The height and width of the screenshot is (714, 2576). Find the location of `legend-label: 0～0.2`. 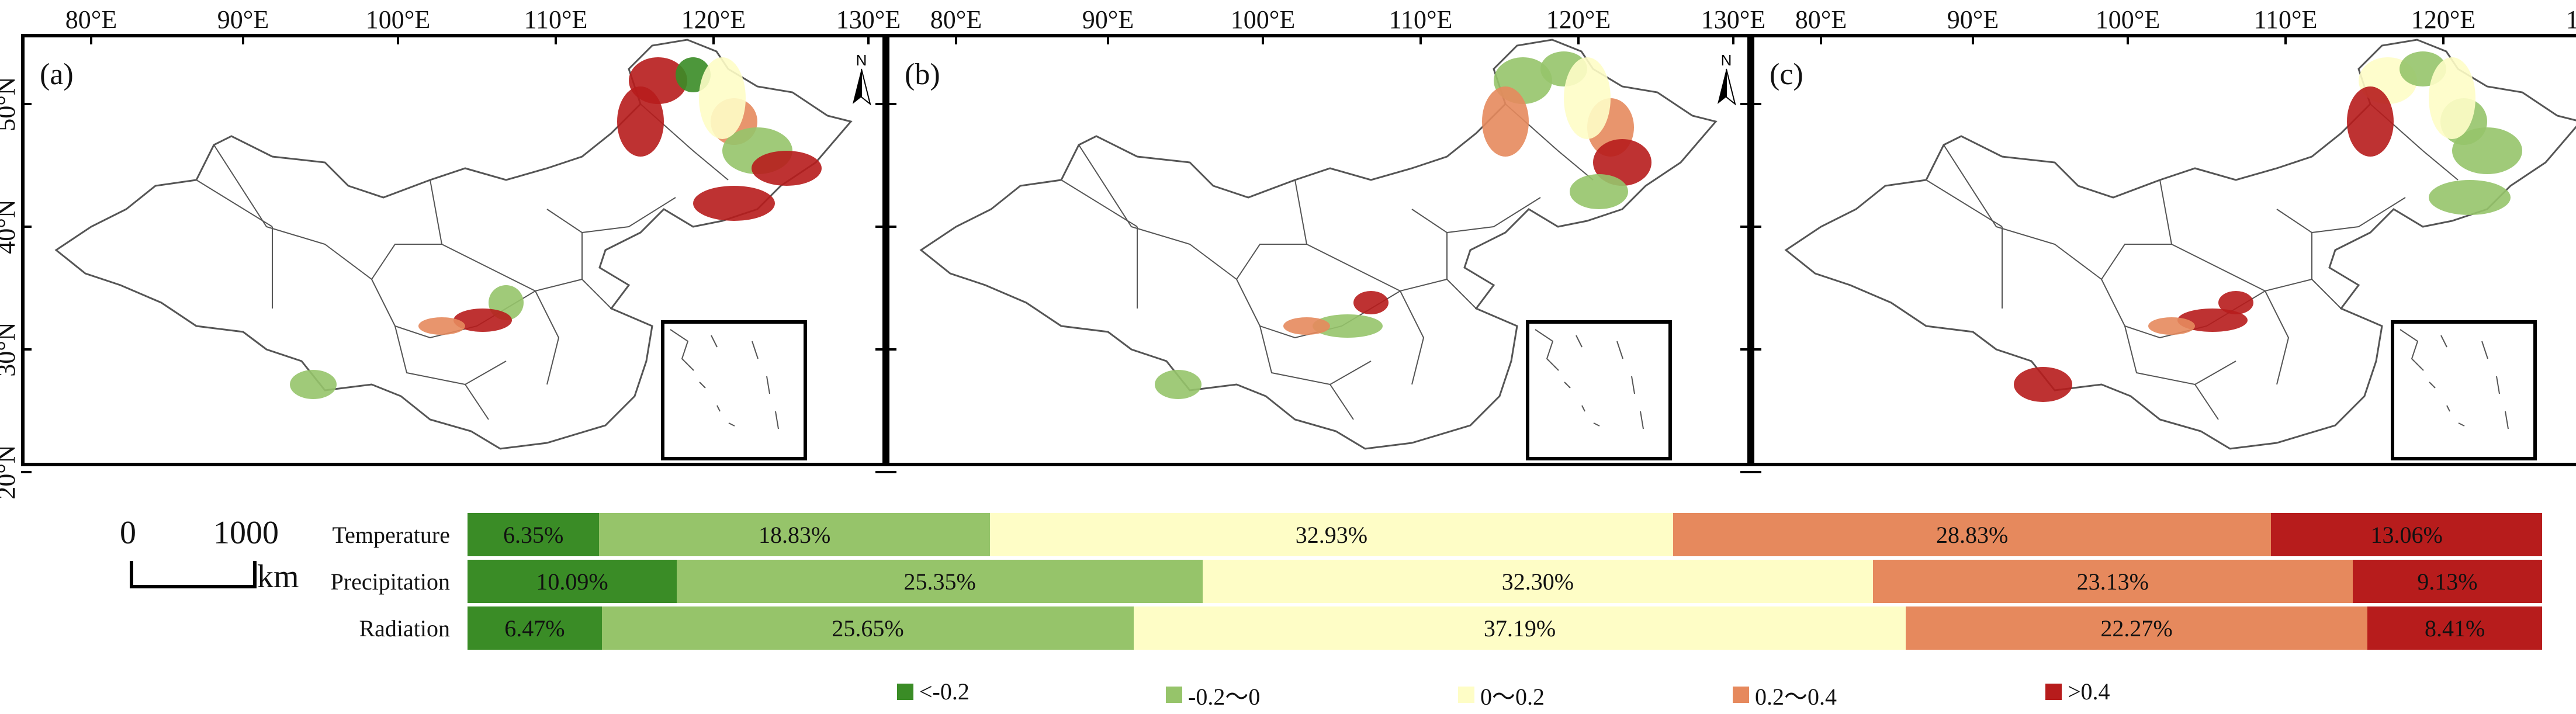

legend-label: 0～0.2 is located at coordinates (1513, 697).